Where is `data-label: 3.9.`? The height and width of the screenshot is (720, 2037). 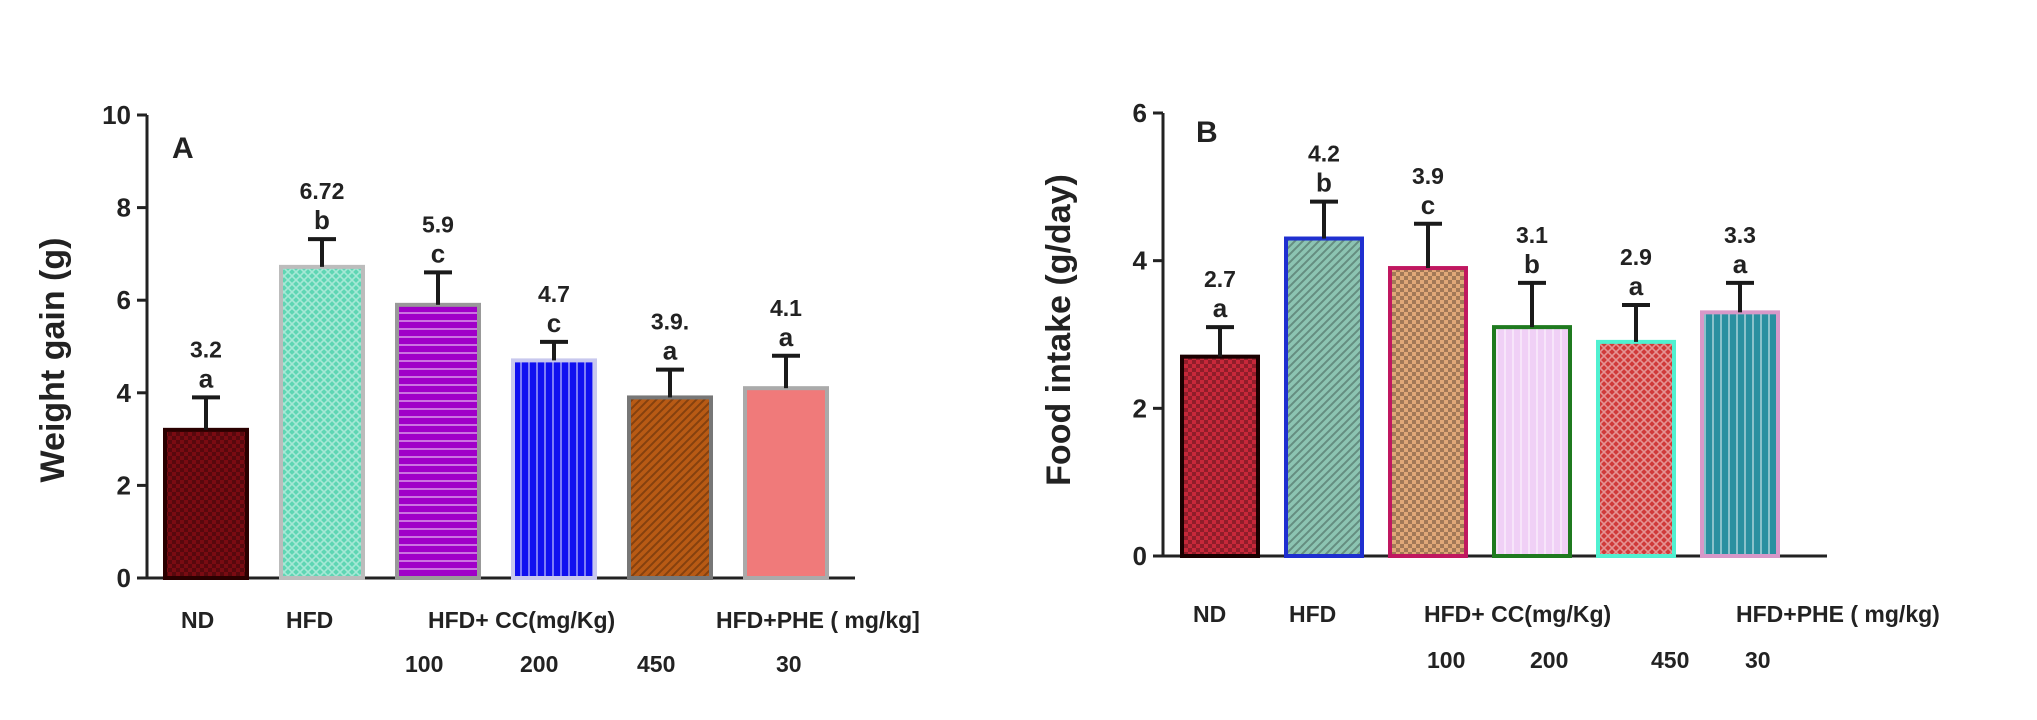
data-label: 3.9. is located at coordinates (670, 322).